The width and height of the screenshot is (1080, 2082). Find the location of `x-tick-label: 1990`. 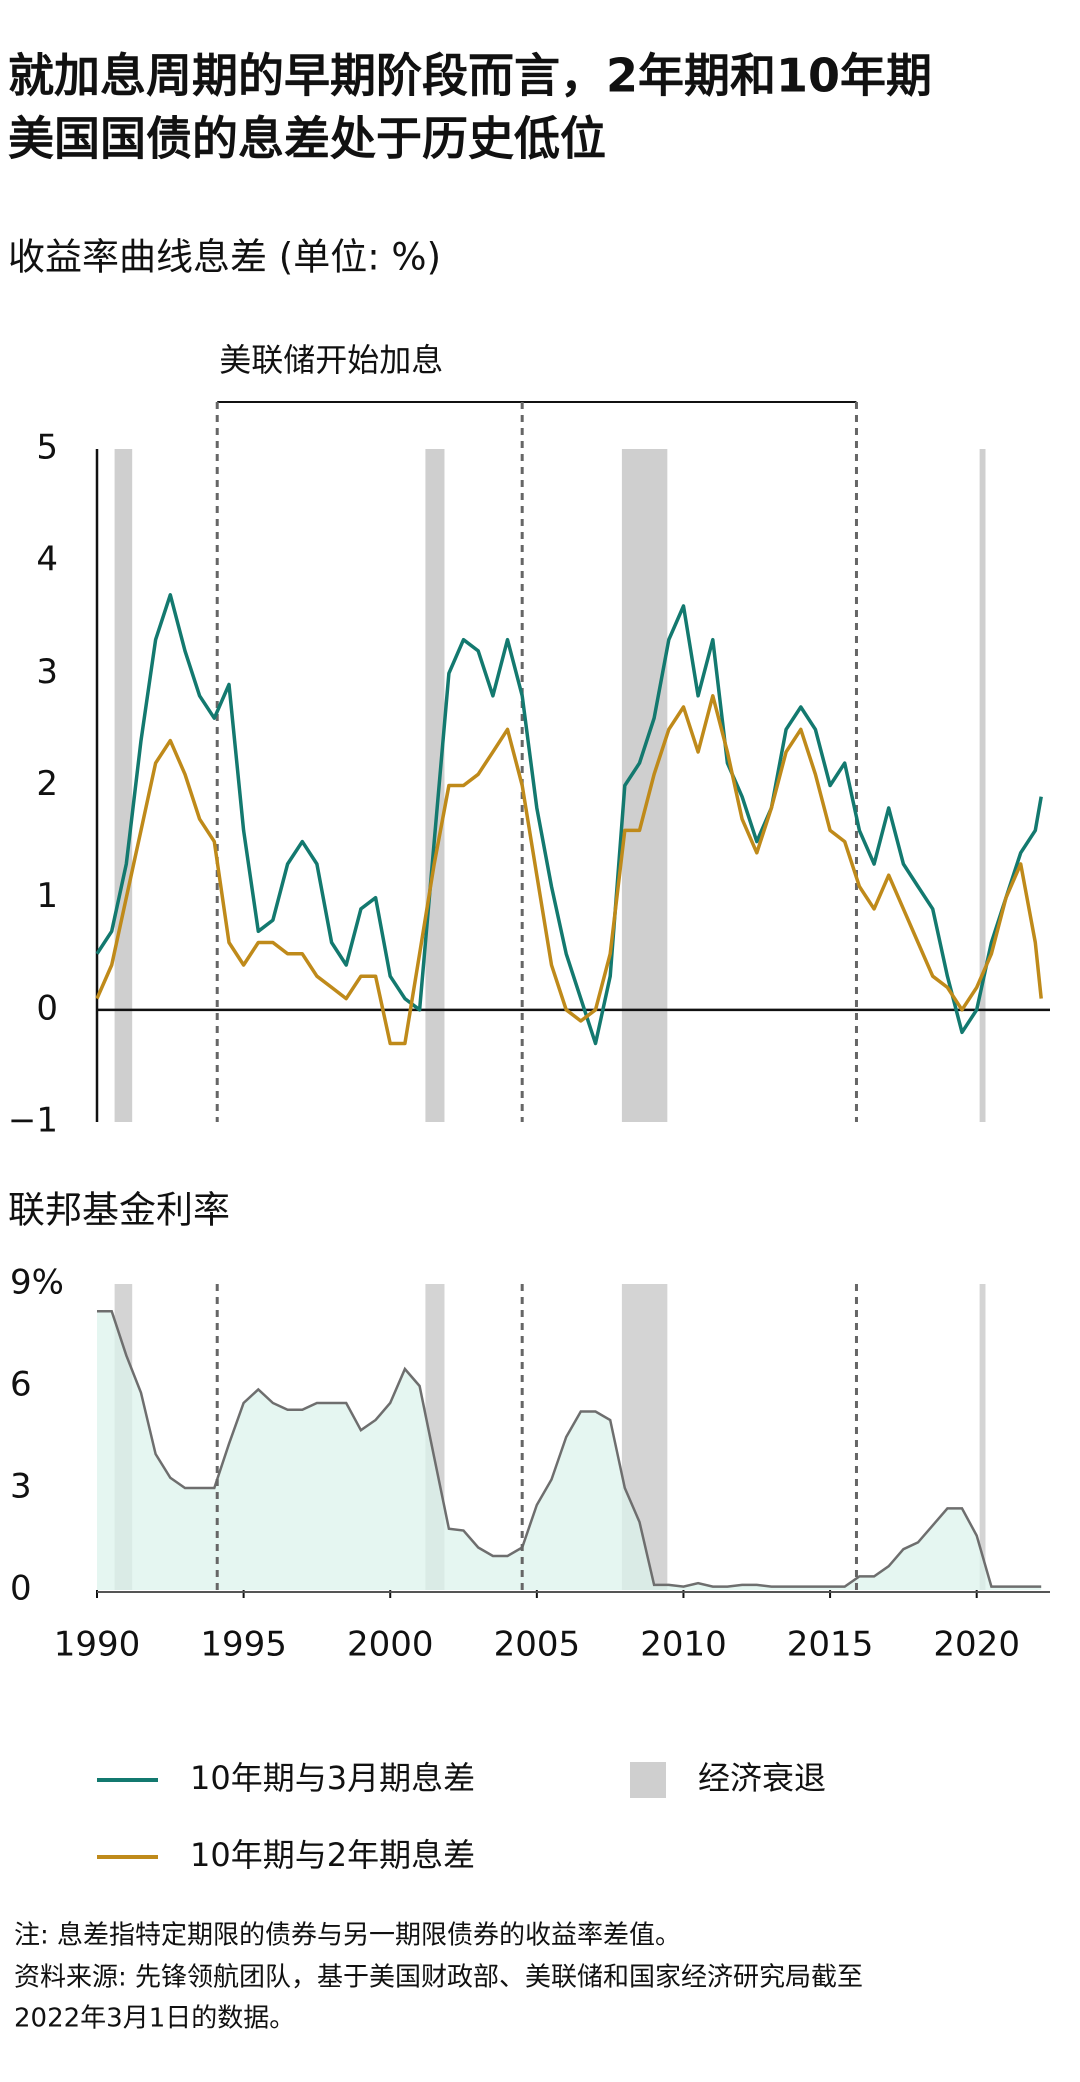

x-tick-label: 1990 is located at coordinates (97, 1645).